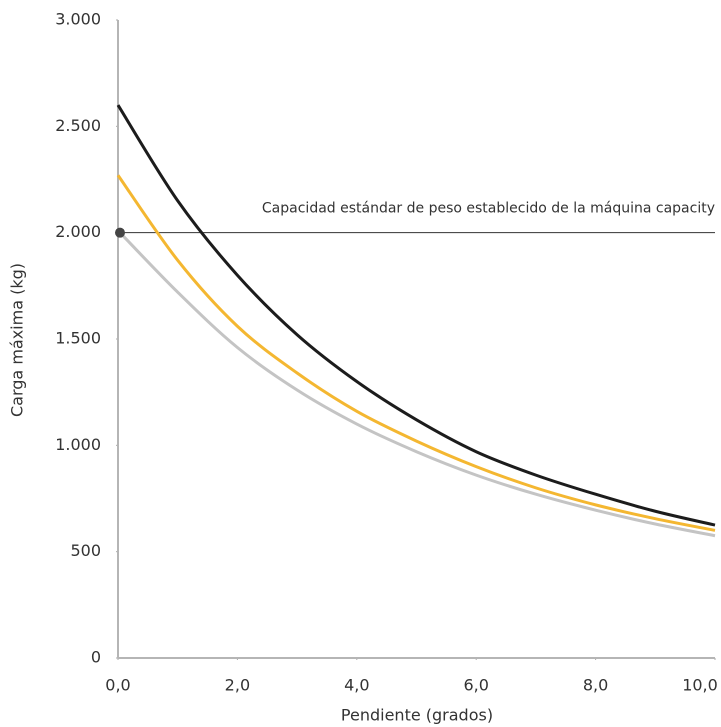  Describe the element at coordinates (78, 444) in the screenshot. I see `y-tick-label: 1.000` at that location.